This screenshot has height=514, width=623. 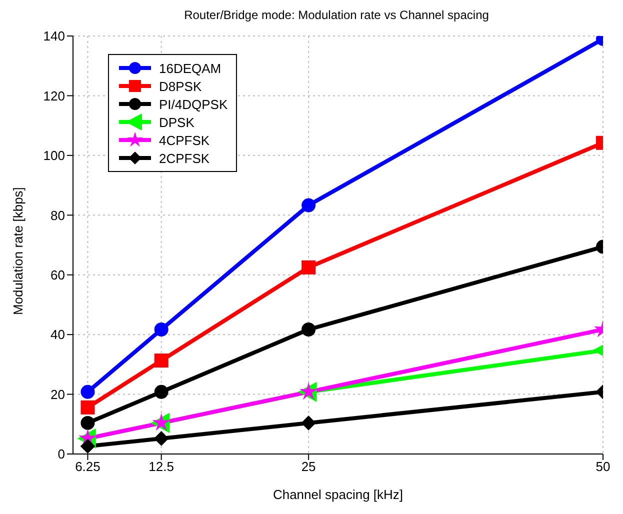 What do you see at coordinates (87, 466) in the screenshot?
I see `x-tick-label: 6.25` at bounding box center [87, 466].